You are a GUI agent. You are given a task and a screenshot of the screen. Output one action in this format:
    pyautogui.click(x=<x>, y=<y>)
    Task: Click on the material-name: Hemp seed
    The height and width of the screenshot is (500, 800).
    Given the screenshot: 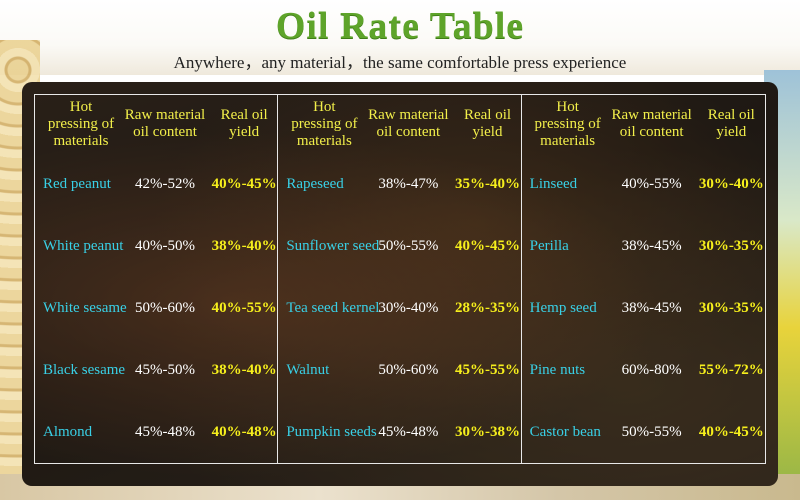 What is the action you would take?
    pyautogui.click(x=563, y=307)
    